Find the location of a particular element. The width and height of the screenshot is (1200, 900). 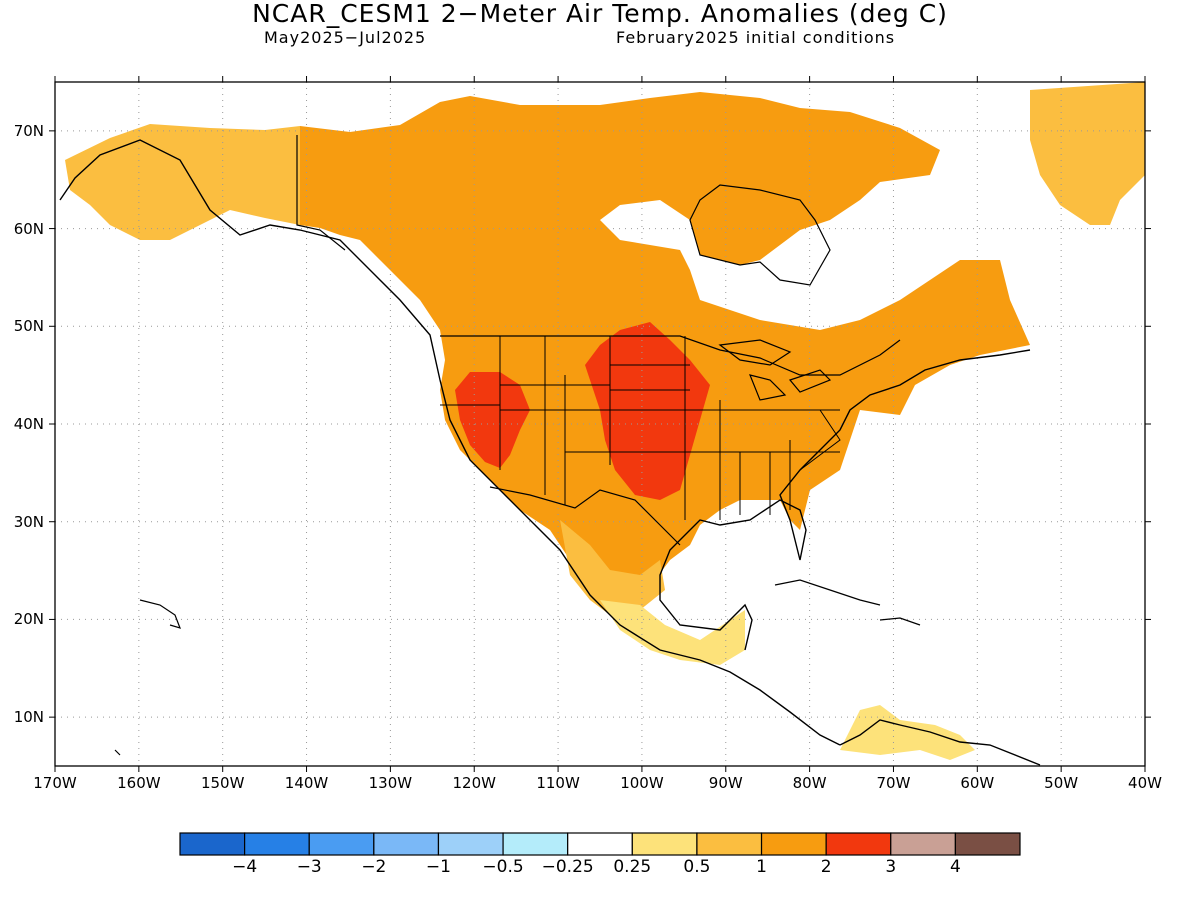

state-borders is located at coordinates (640, 428).